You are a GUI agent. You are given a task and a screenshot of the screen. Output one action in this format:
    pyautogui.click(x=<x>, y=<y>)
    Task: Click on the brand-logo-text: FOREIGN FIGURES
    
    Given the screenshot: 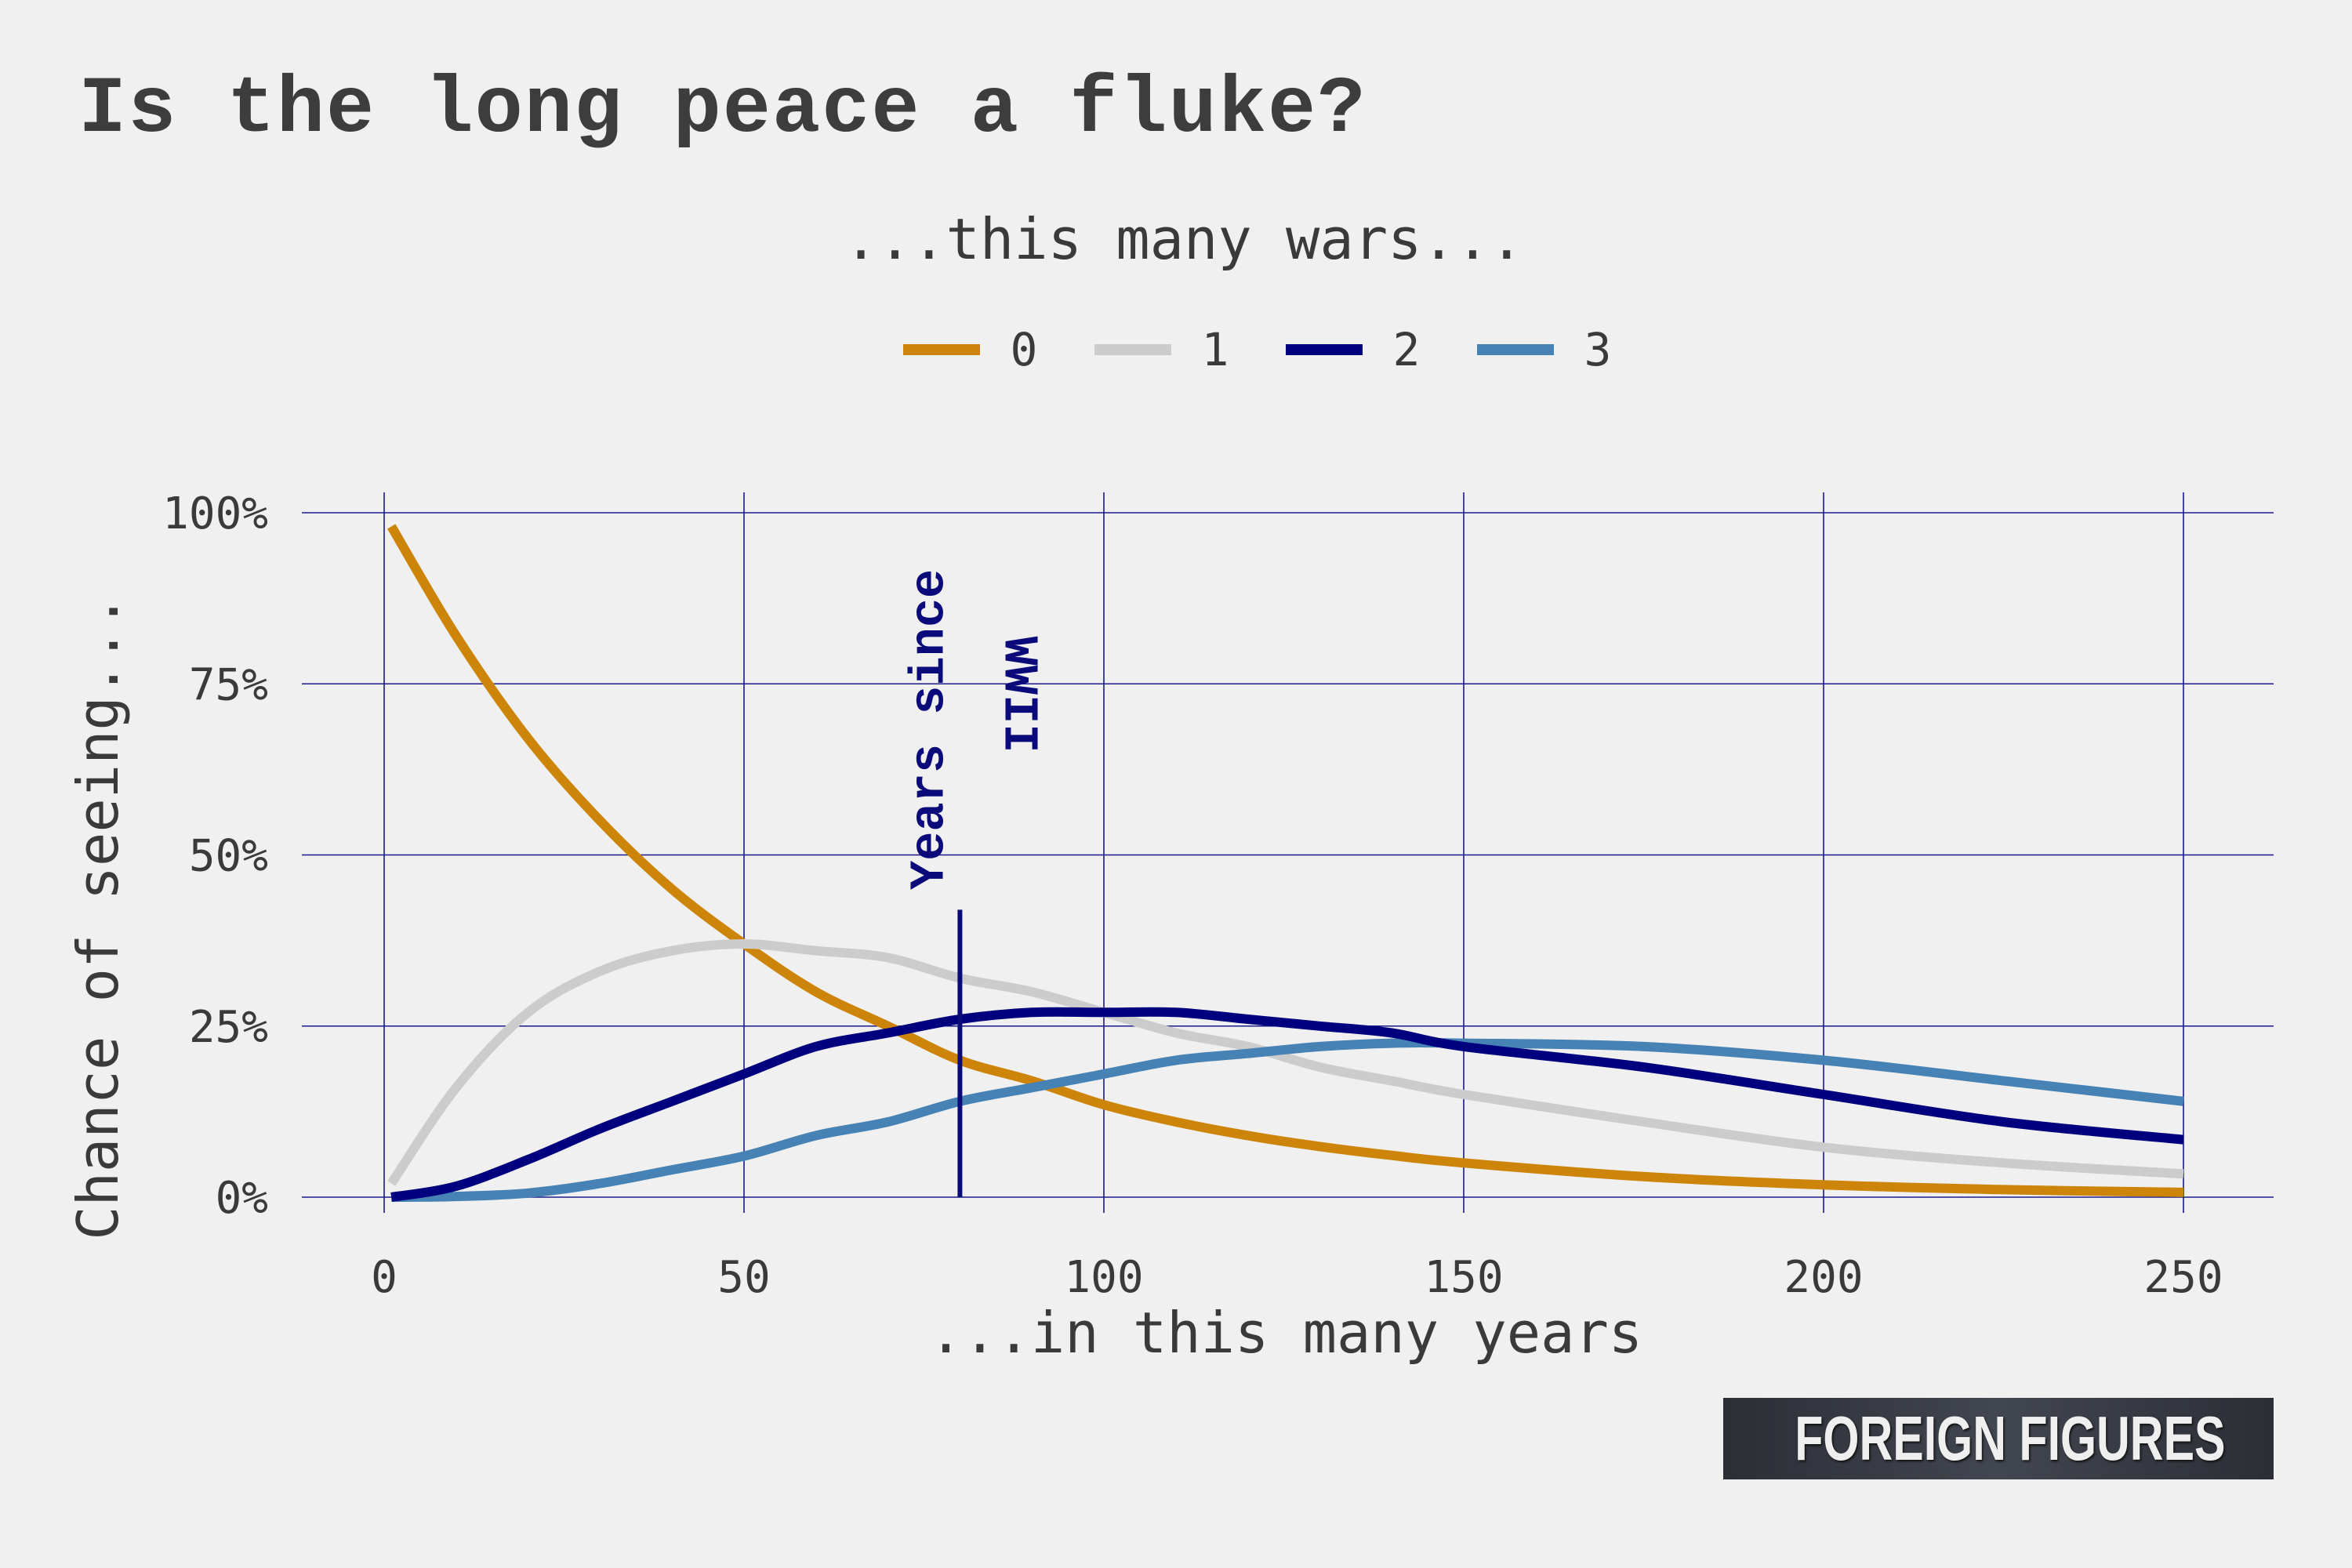 What is the action you would take?
    pyautogui.click(x=2010, y=1438)
    